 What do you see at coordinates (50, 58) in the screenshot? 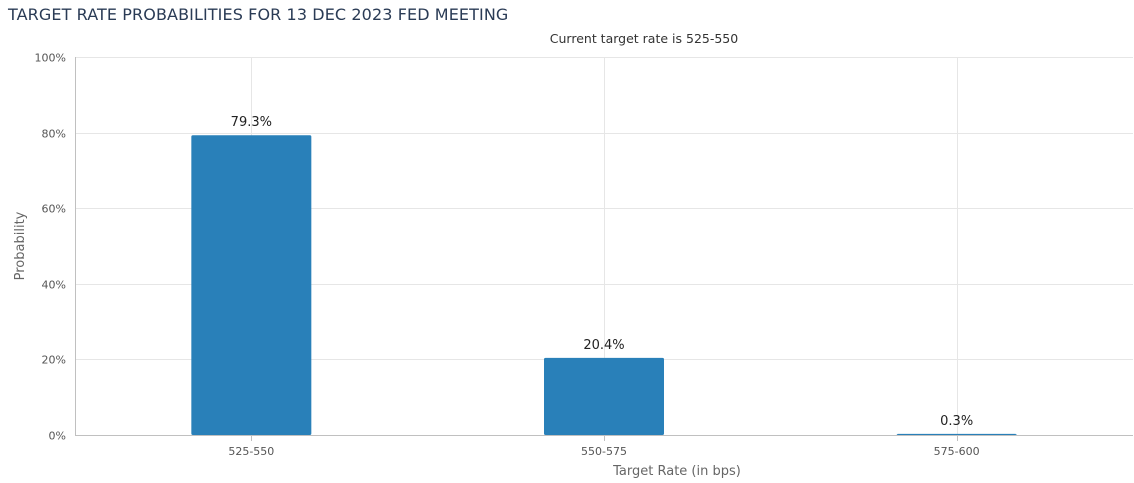
I see `y-tick-label: 100%` at bounding box center [50, 58].